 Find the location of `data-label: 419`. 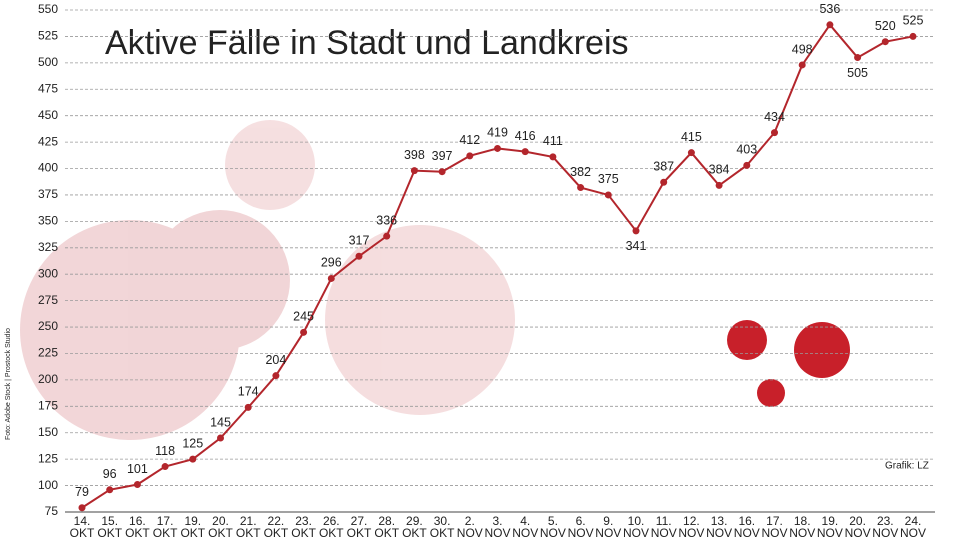

data-label: 419 is located at coordinates (497, 133).